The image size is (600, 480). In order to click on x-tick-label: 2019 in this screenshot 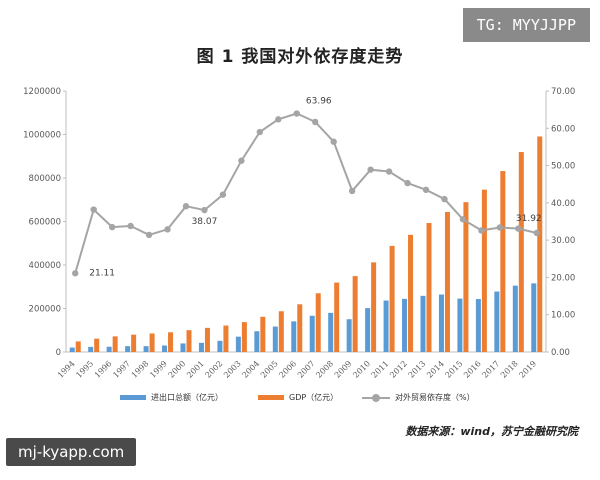, I will do `click(527, 369)`.